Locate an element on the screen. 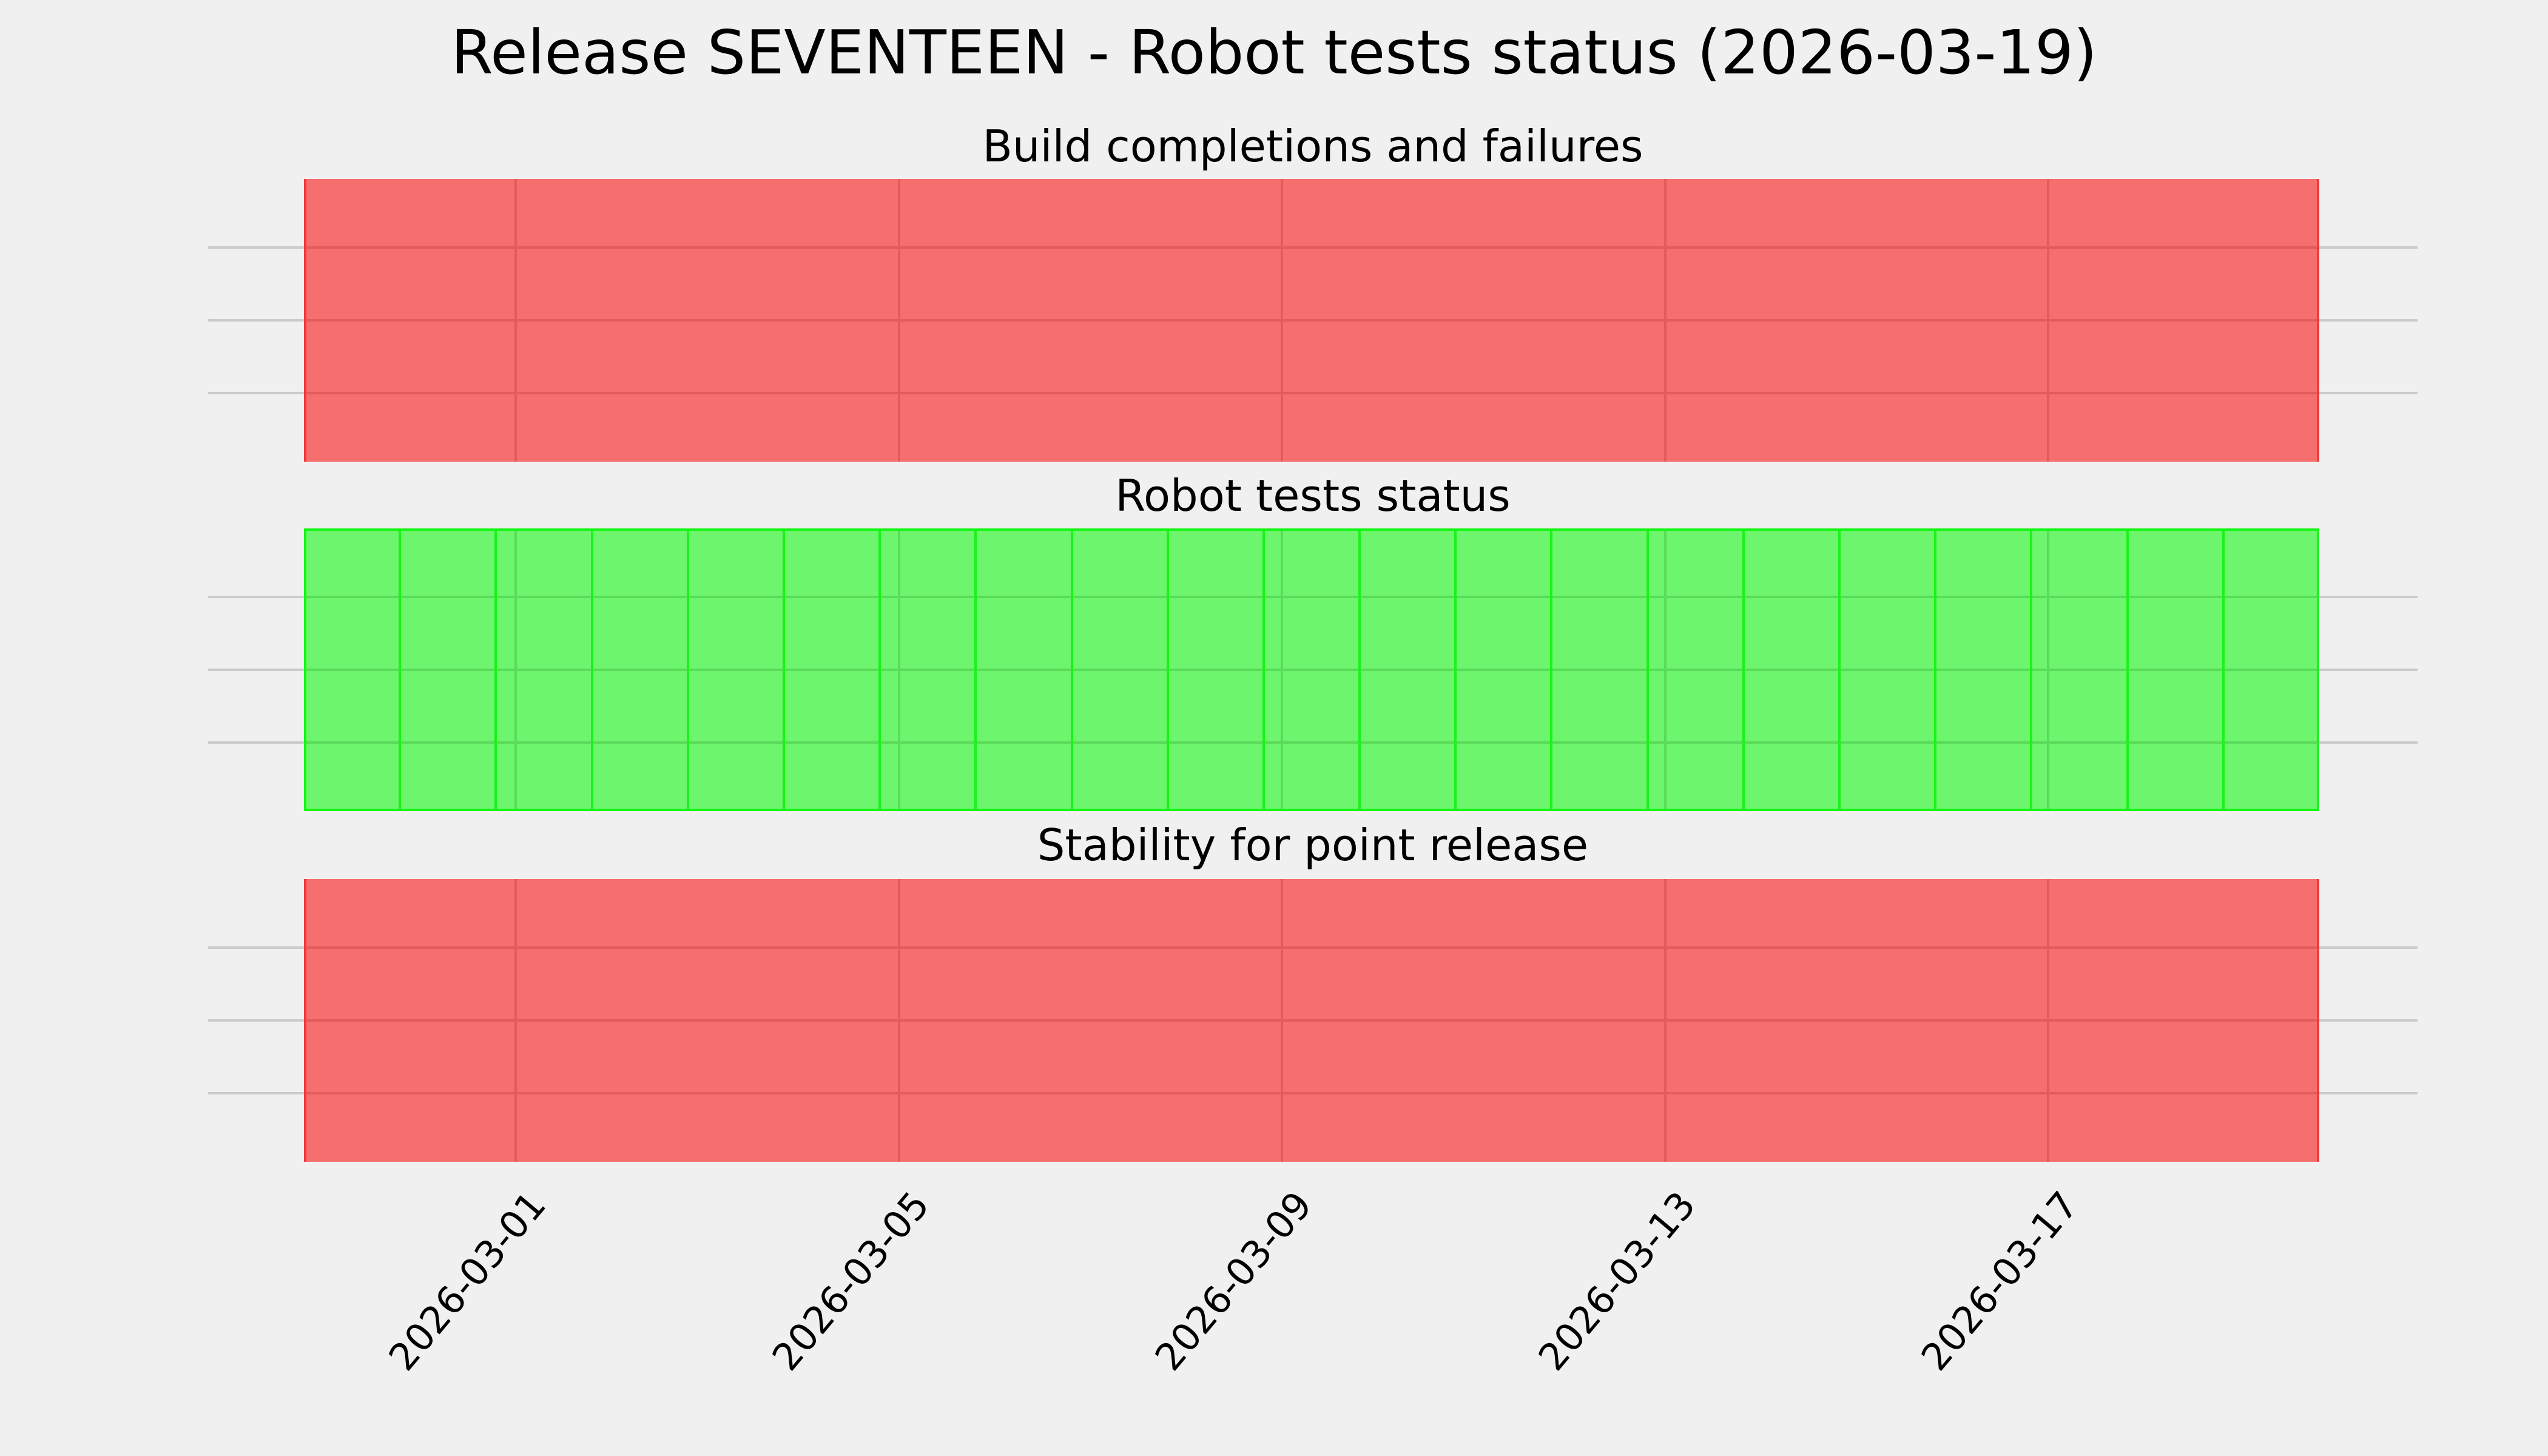 This screenshot has height=1456, width=2548. panel-title-stability: Stability for point release is located at coordinates (1313, 845).